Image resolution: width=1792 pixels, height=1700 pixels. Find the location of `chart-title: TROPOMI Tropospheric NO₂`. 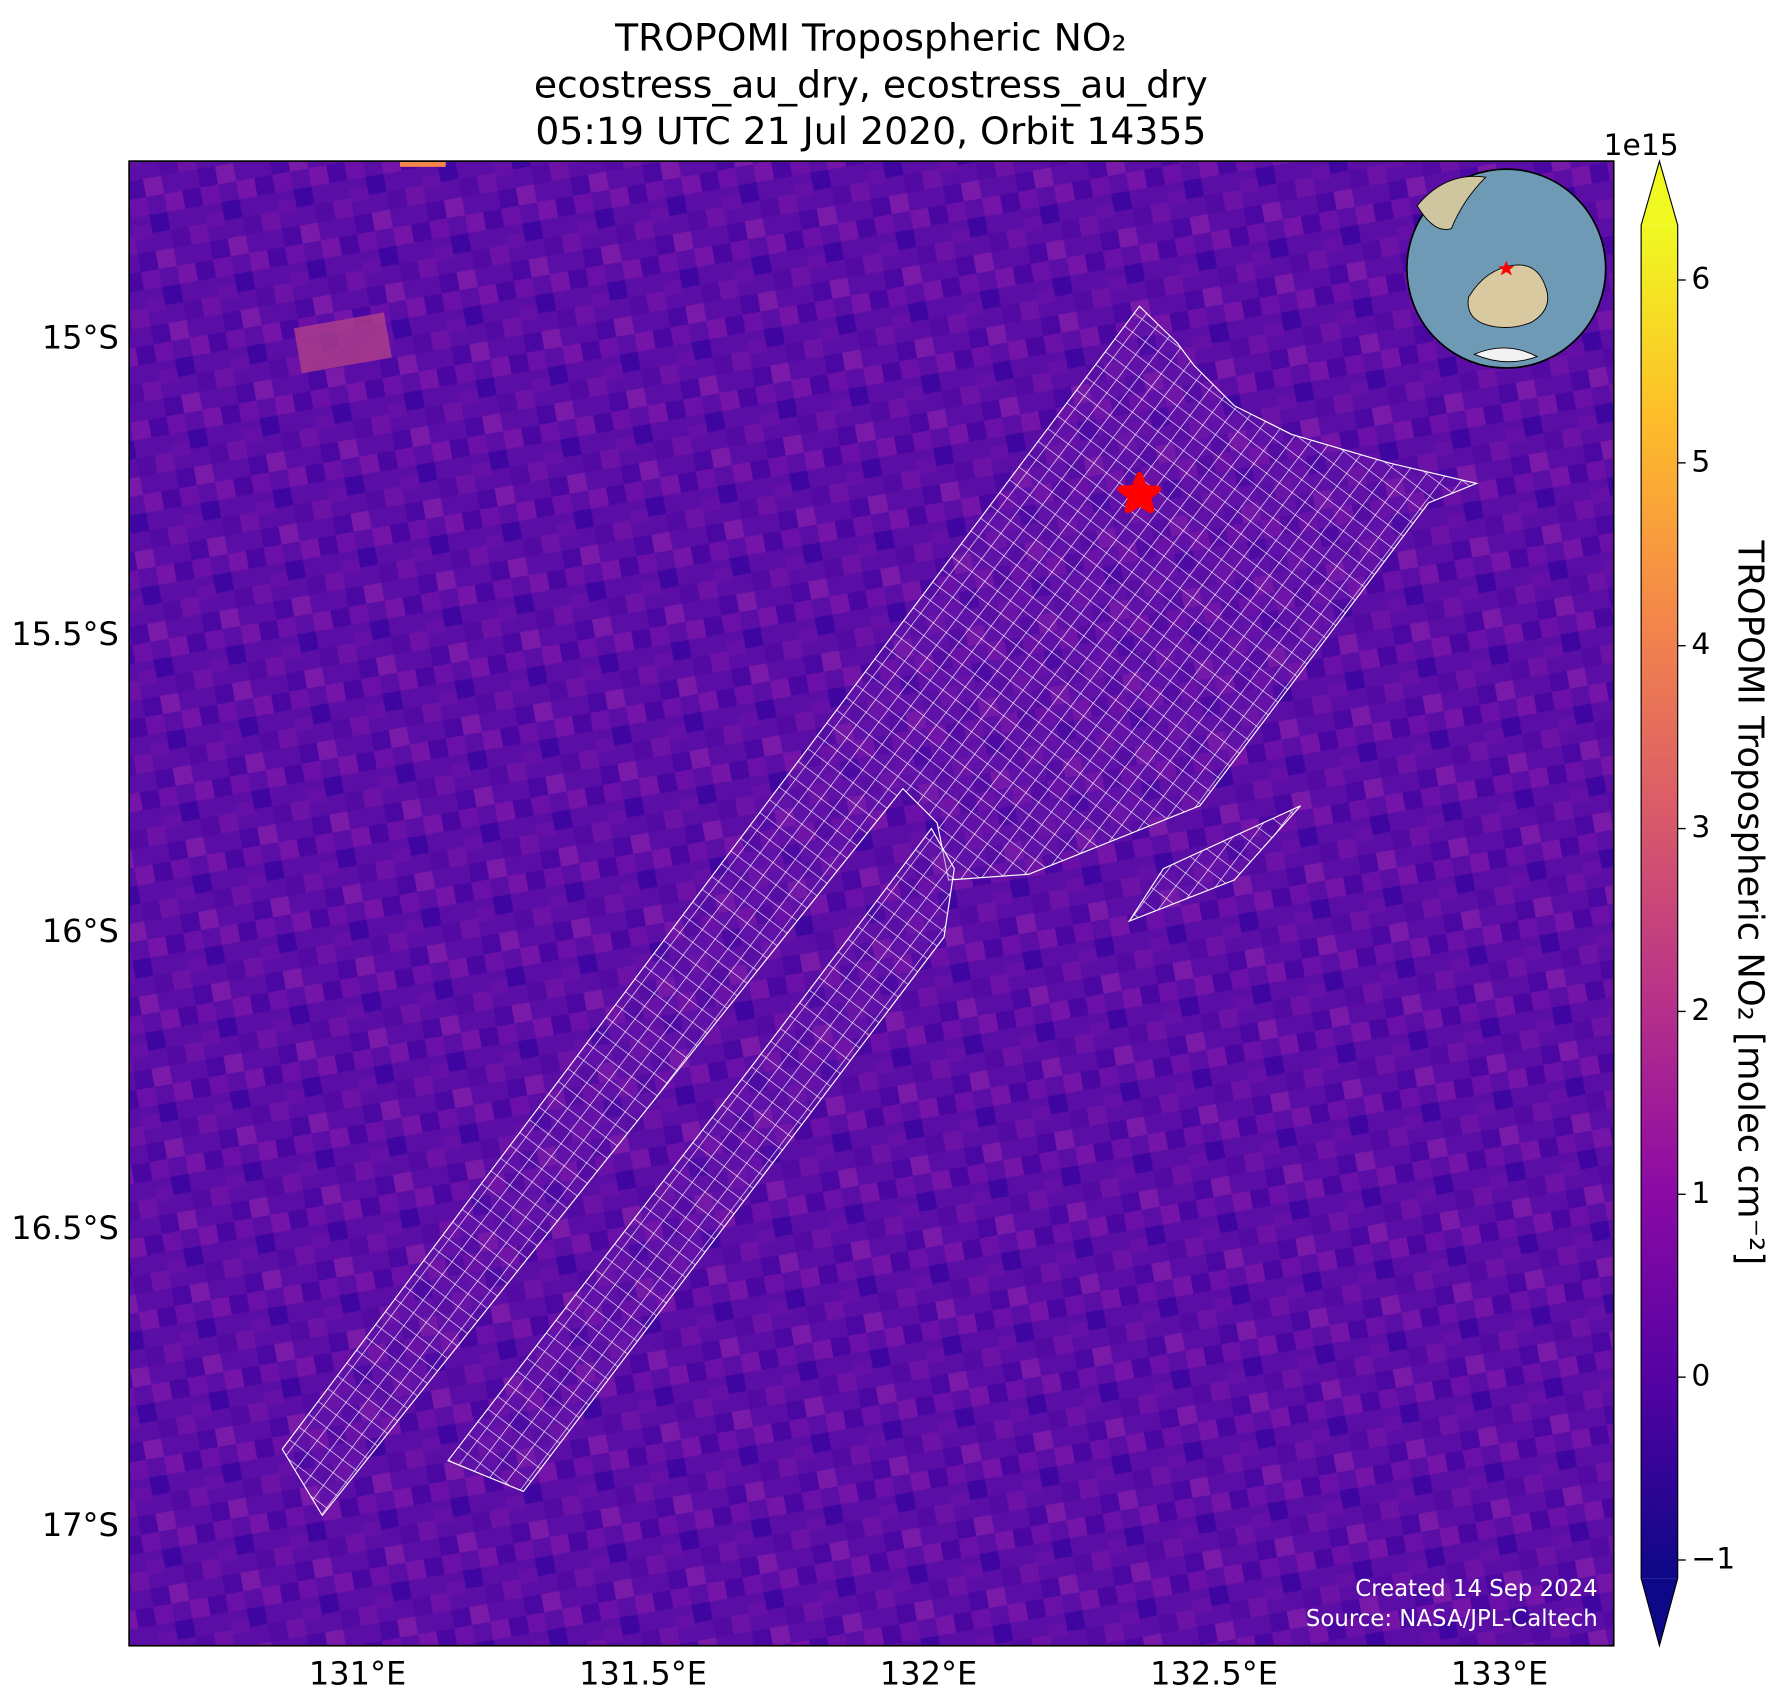

chart-title: TROPOMI Tropospheric NO₂ is located at coordinates (870, 37).